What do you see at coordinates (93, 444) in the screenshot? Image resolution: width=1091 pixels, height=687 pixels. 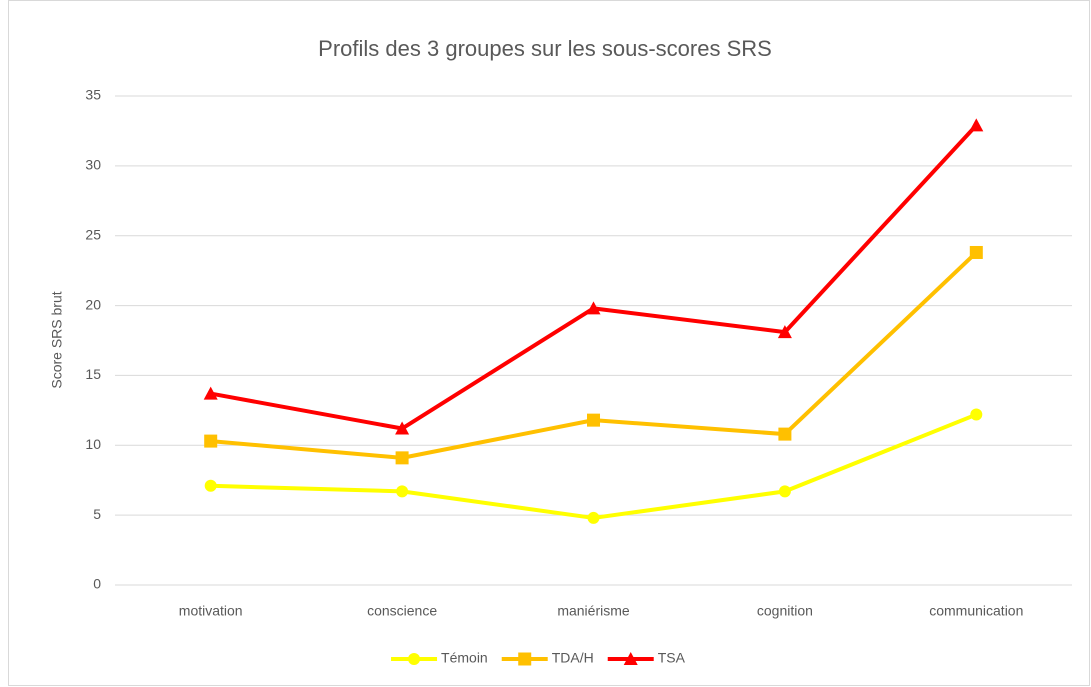 I see `y-tick-label: 10` at bounding box center [93, 444].